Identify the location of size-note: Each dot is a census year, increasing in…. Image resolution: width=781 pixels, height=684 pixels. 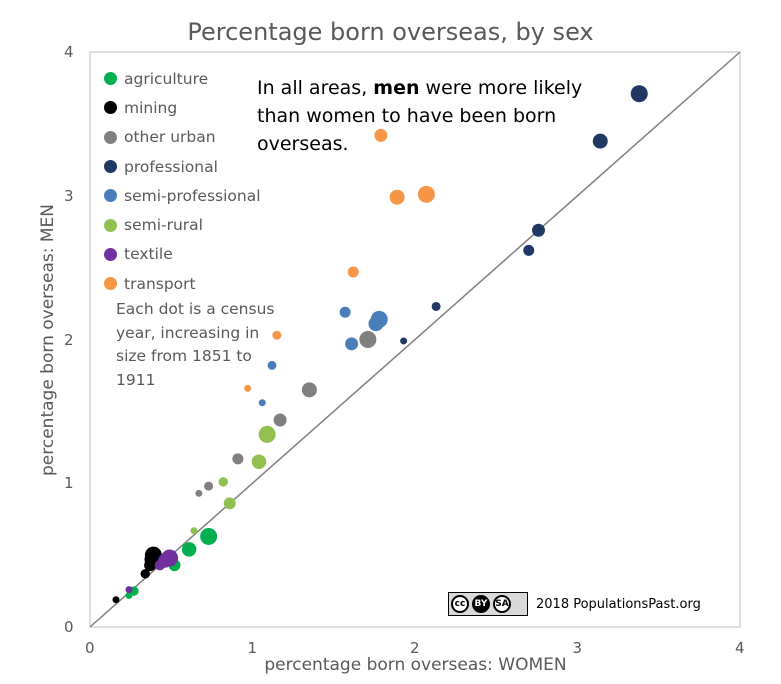
(195, 344).